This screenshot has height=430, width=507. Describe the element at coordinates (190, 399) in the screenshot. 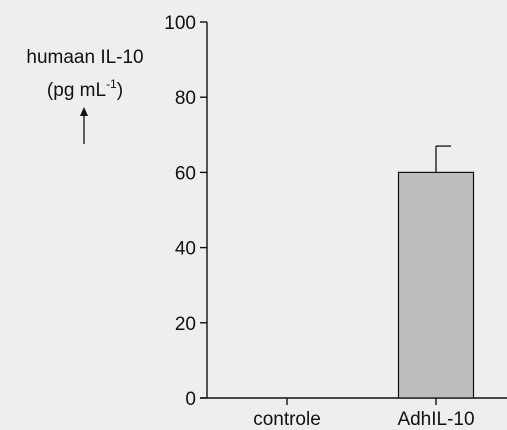

I see `y-tick-label: 0` at that location.